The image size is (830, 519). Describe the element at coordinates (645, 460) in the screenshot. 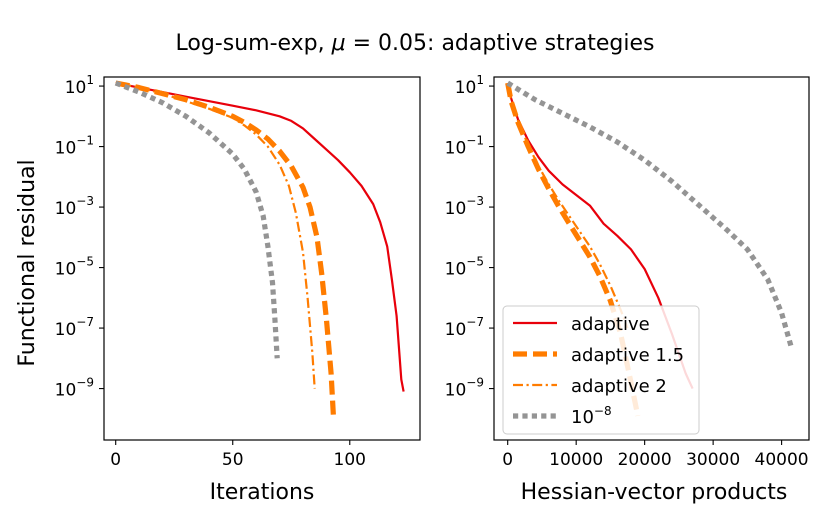

I see `right-xtick-label: 20000` at that location.